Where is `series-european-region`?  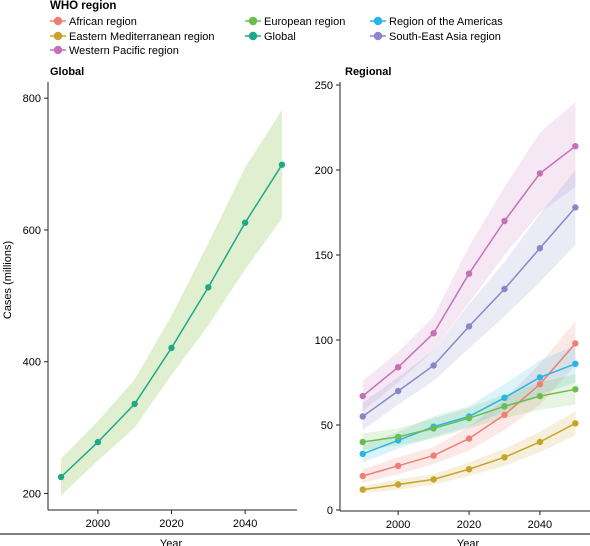
series-european-region is located at coordinates (469, 416).